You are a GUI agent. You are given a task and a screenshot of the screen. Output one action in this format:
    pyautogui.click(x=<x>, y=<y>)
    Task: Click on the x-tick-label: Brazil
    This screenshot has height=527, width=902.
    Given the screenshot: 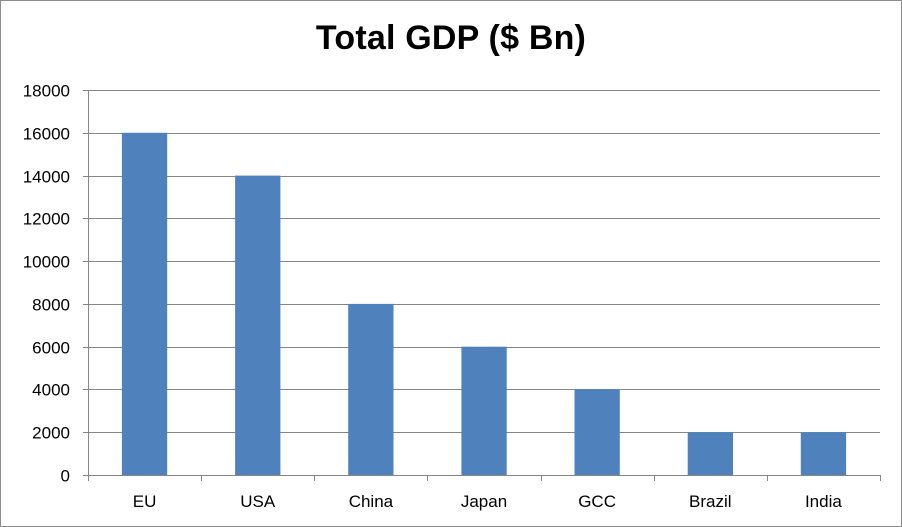 What is the action you would take?
    pyautogui.click(x=710, y=501)
    